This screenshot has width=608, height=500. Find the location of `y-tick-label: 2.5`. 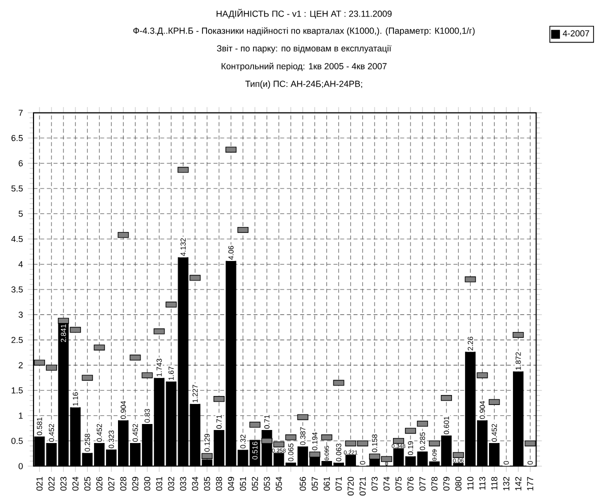

y-tick-label: 2.5 is located at coordinates (17, 339).